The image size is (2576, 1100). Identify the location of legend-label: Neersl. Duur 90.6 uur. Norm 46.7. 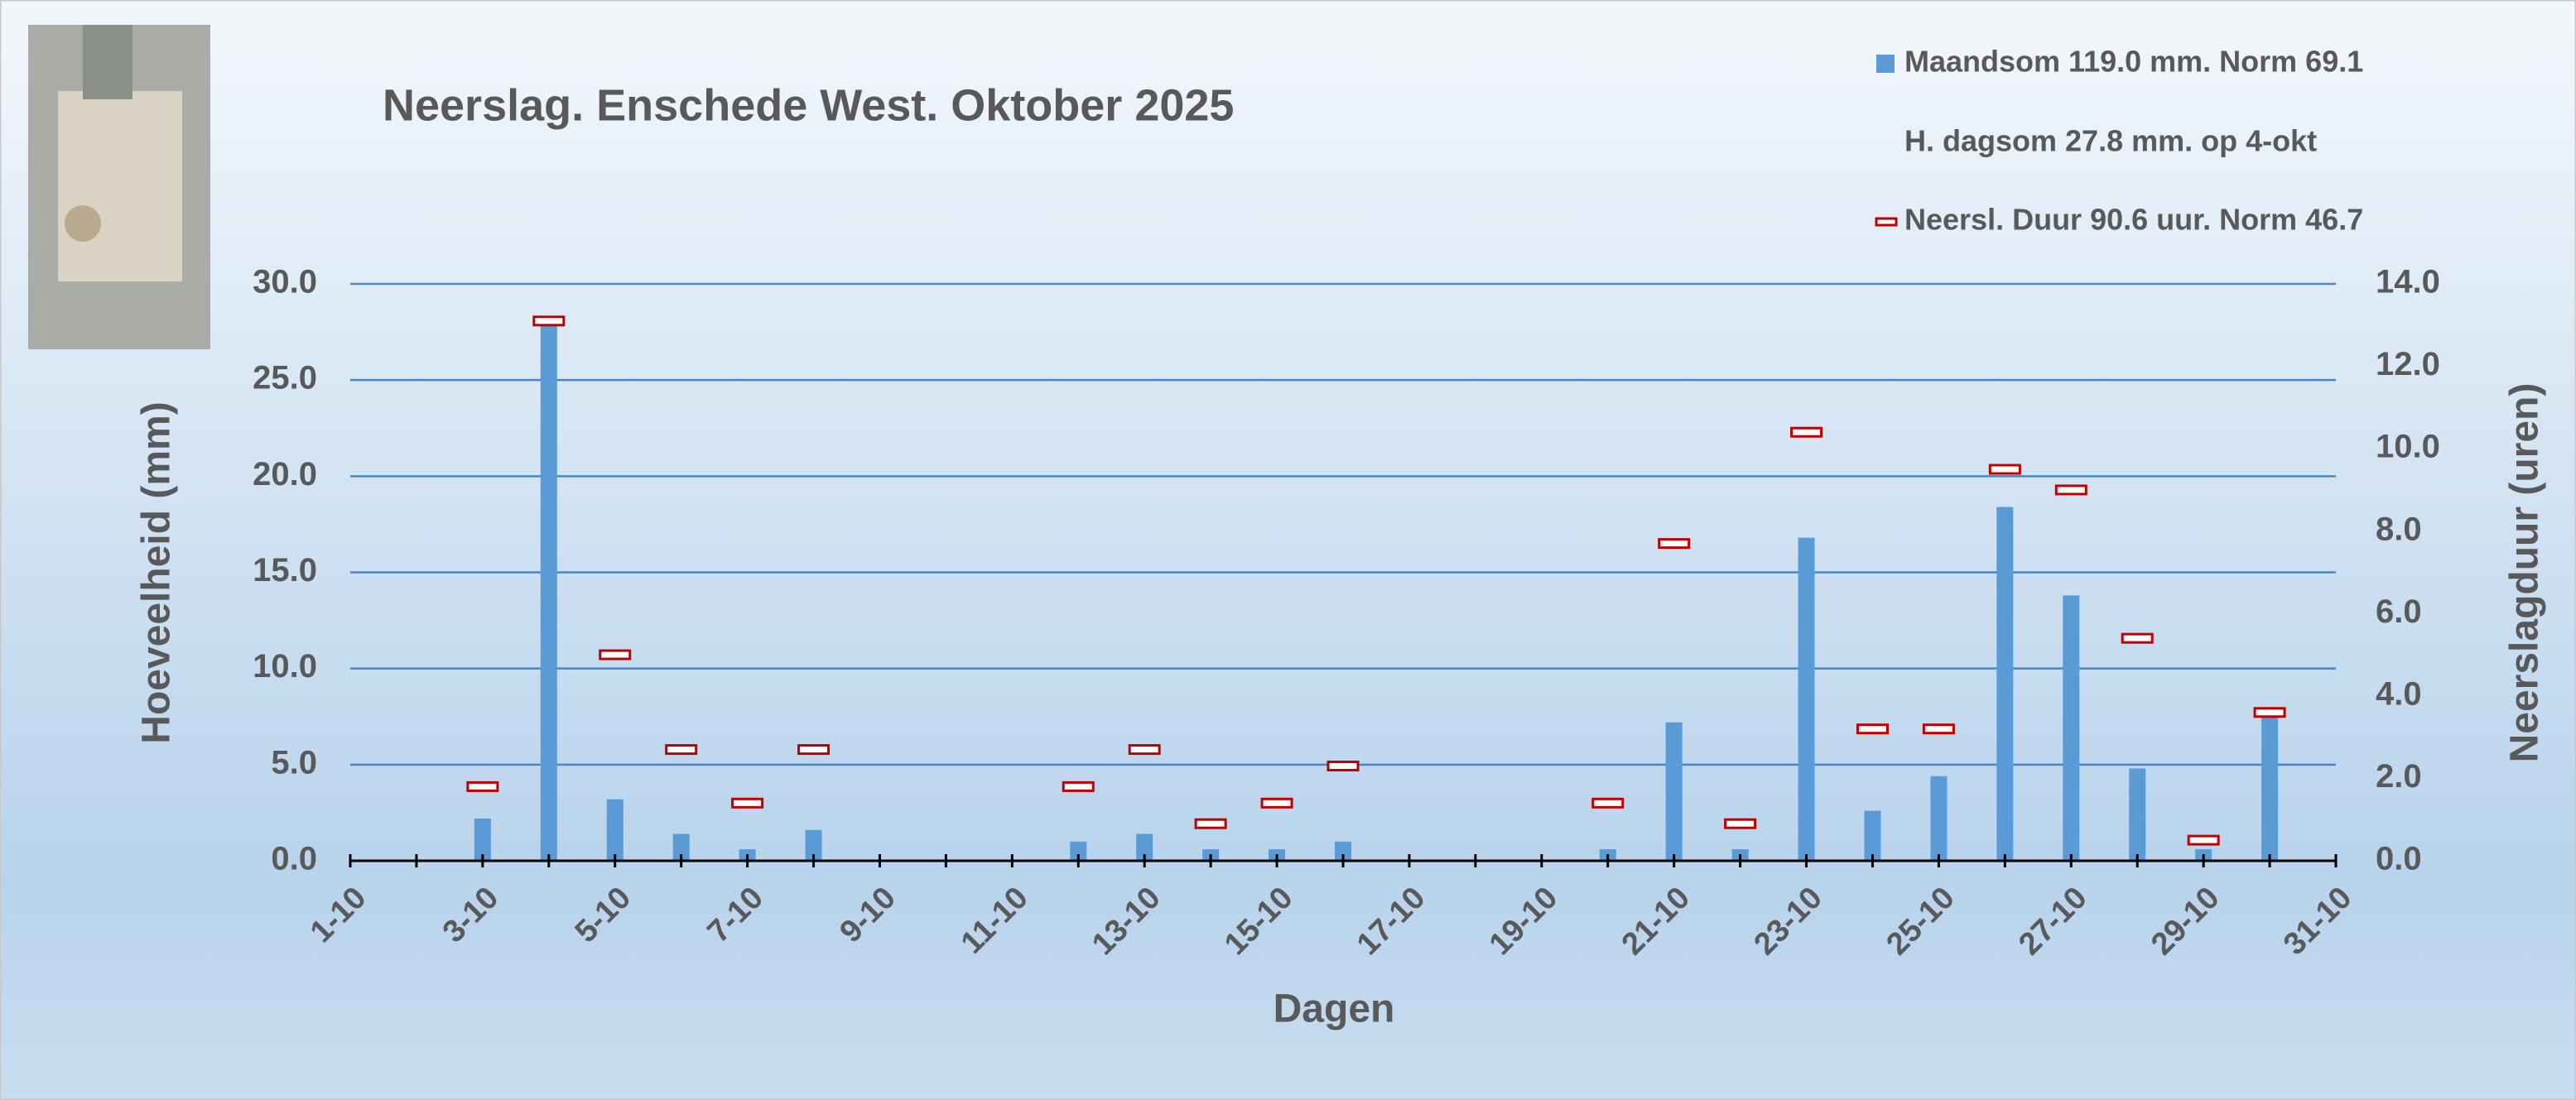
(2133, 220).